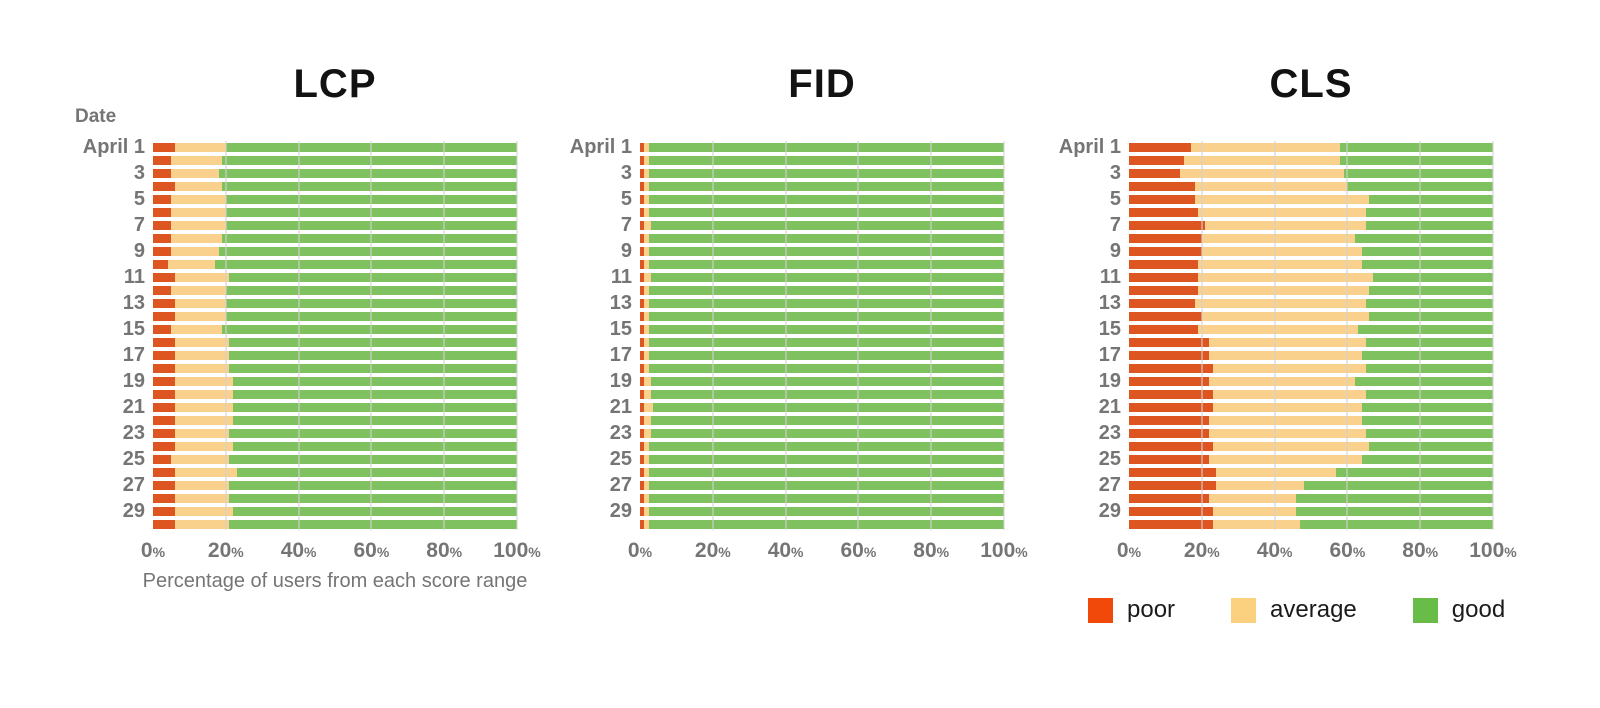  I want to click on legend-label-average: average, so click(1313, 609).